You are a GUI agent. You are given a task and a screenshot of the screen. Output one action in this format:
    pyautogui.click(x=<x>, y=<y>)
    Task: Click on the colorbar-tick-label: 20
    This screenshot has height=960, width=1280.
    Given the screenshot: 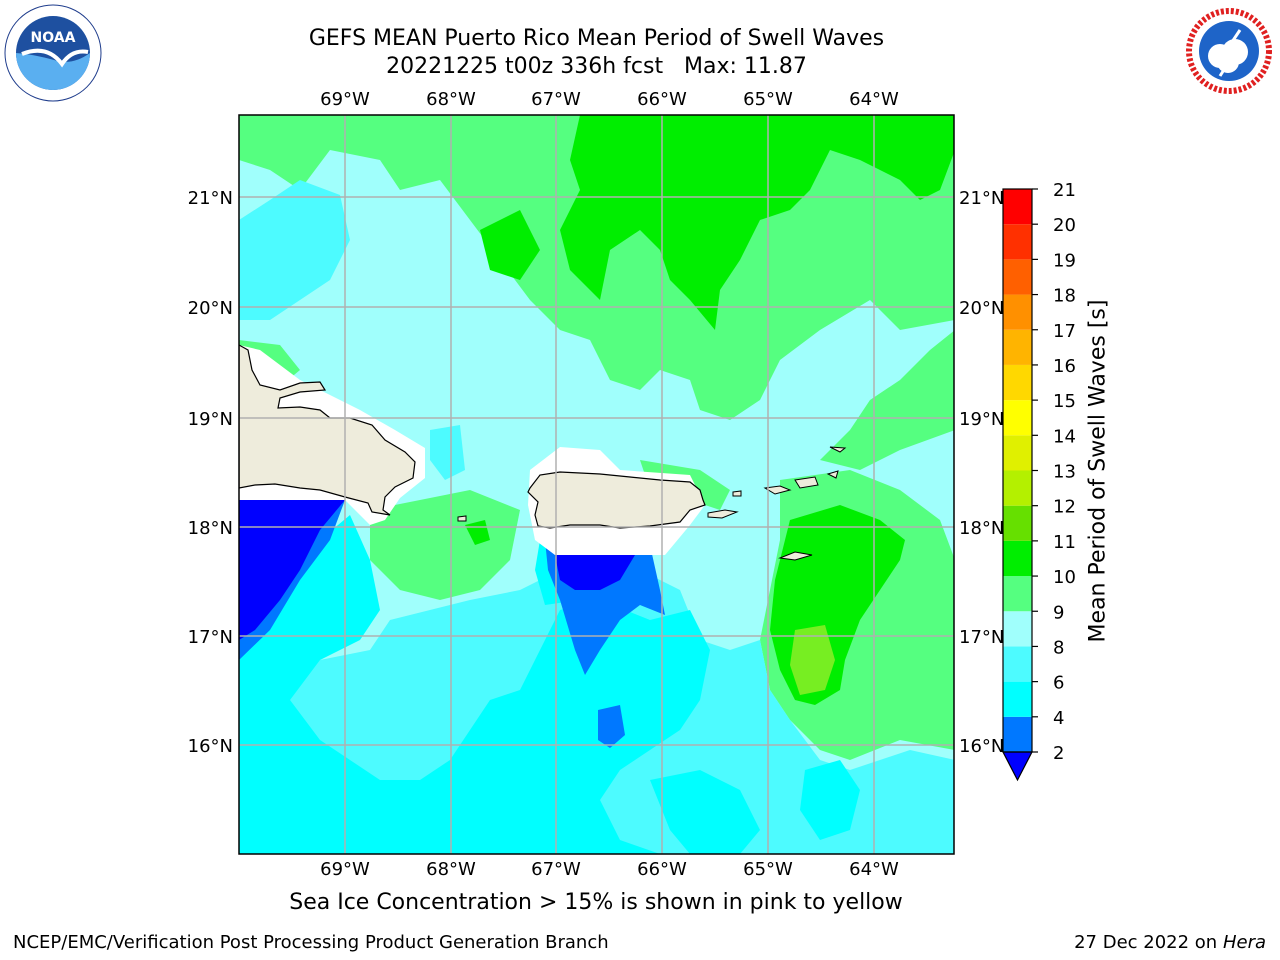 What is the action you would take?
    pyautogui.click(x=1064, y=225)
    